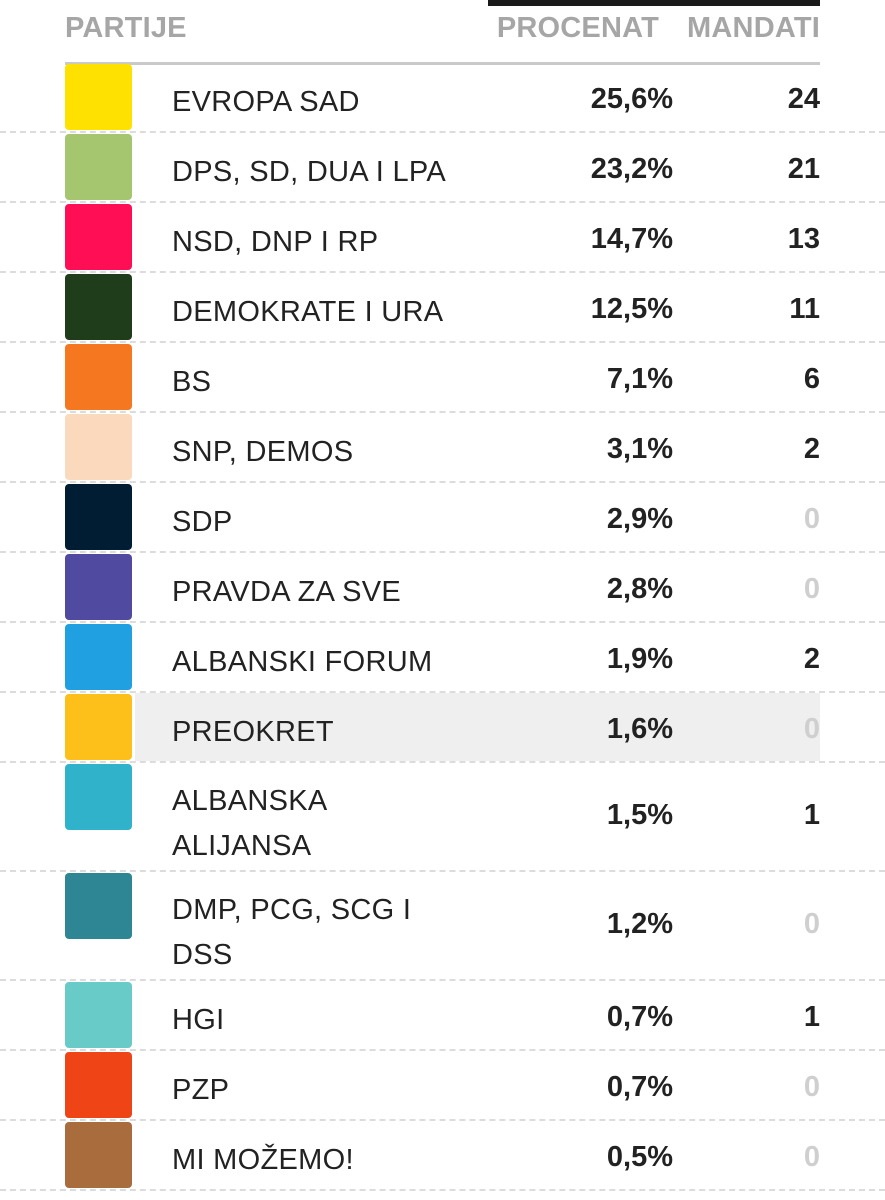 Image resolution: width=885 pixels, height=1200 pixels. What do you see at coordinates (442, 518) in the screenshot?
I see `table-row: SDP 2,9% 0` at bounding box center [442, 518].